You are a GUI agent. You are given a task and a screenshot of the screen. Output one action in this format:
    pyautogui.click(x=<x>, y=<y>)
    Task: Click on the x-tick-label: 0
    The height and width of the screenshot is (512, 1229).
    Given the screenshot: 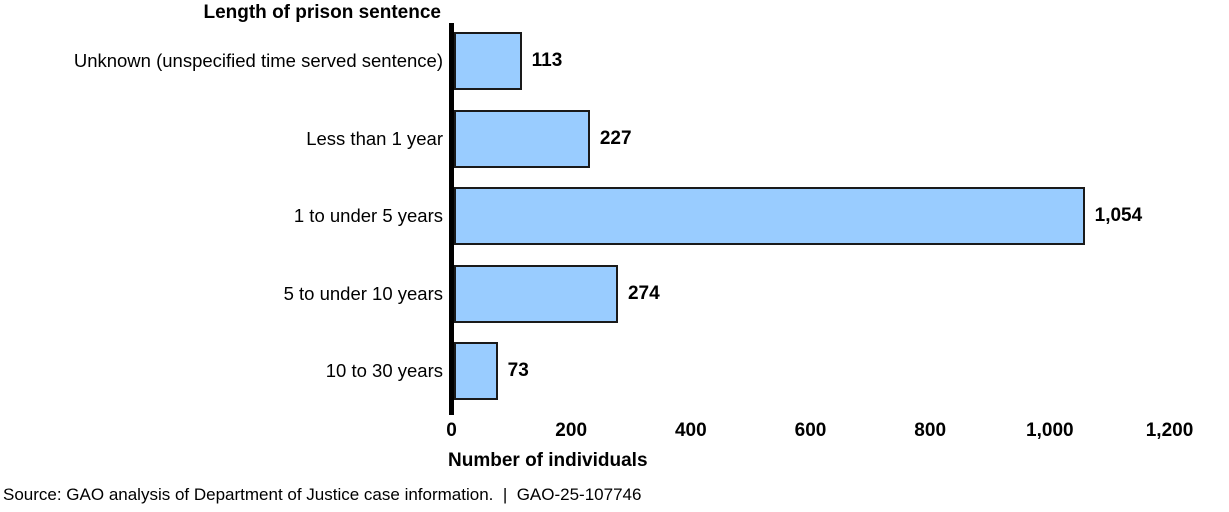 What is the action you would take?
    pyautogui.click(x=451, y=430)
    